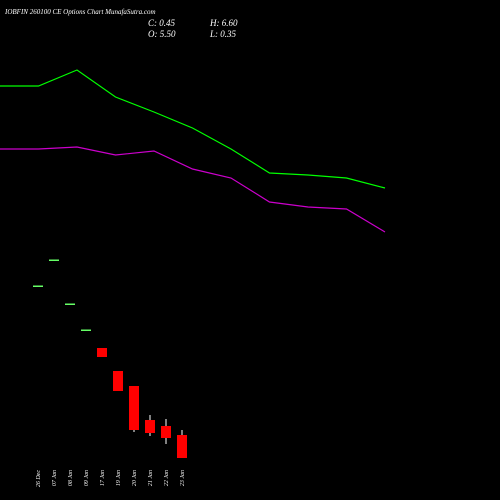  Describe the element at coordinates (39, 478) in the screenshot. I see `x-tick-label: 26 Dec` at that location.